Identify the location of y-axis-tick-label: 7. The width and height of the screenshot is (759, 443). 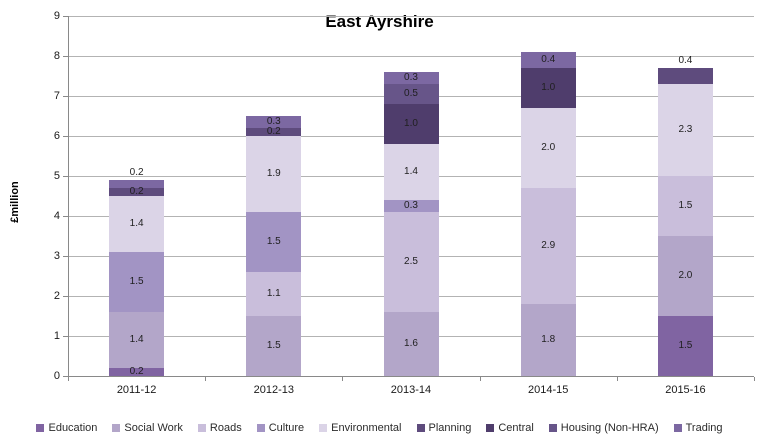
(56, 96).